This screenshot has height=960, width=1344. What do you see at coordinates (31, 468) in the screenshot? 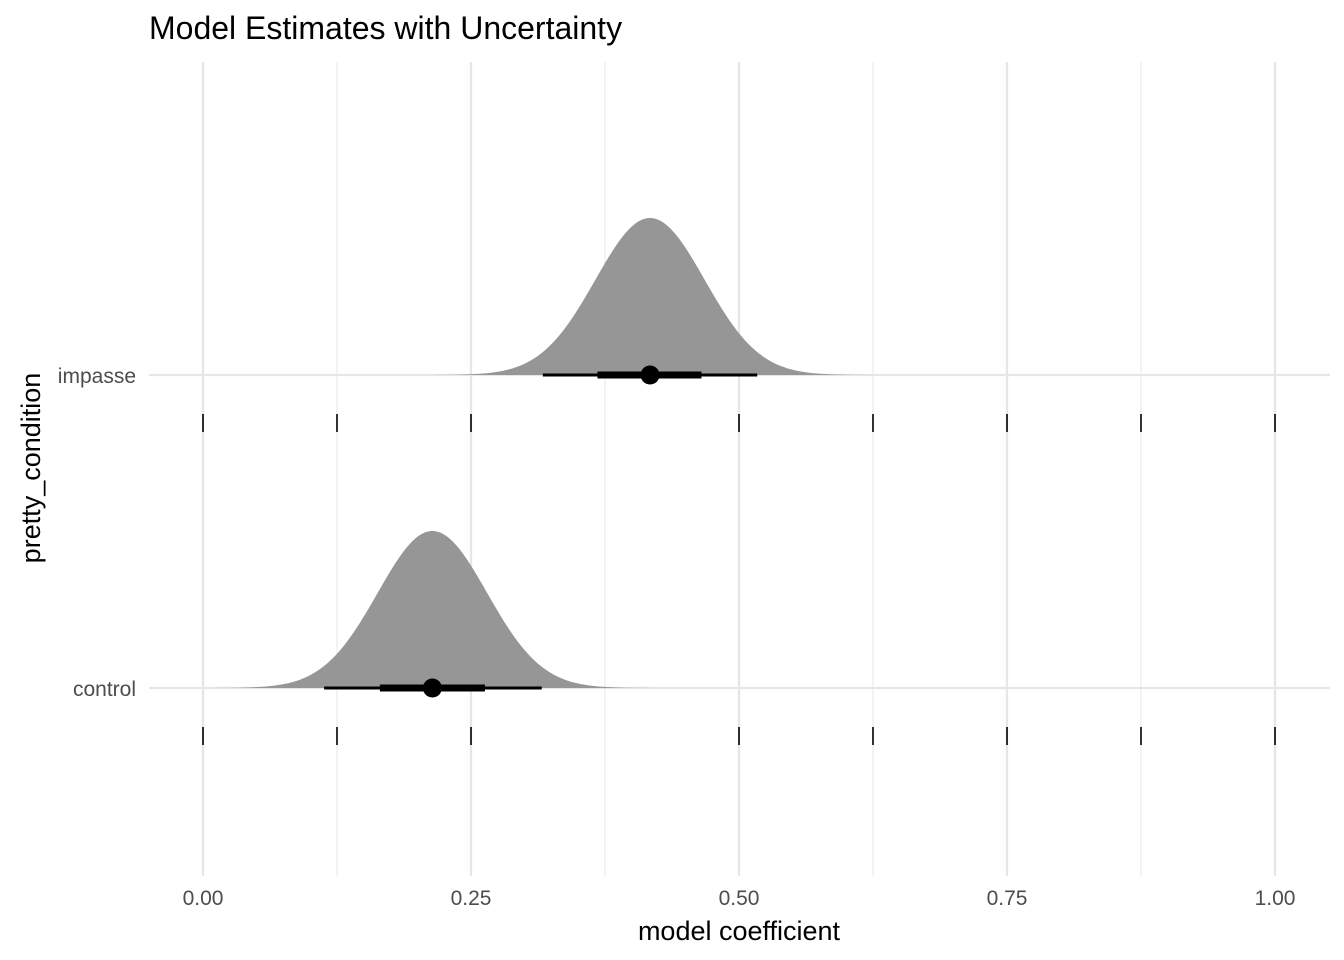
I see `y-axis-title: pretty_condition` at bounding box center [31, 468].